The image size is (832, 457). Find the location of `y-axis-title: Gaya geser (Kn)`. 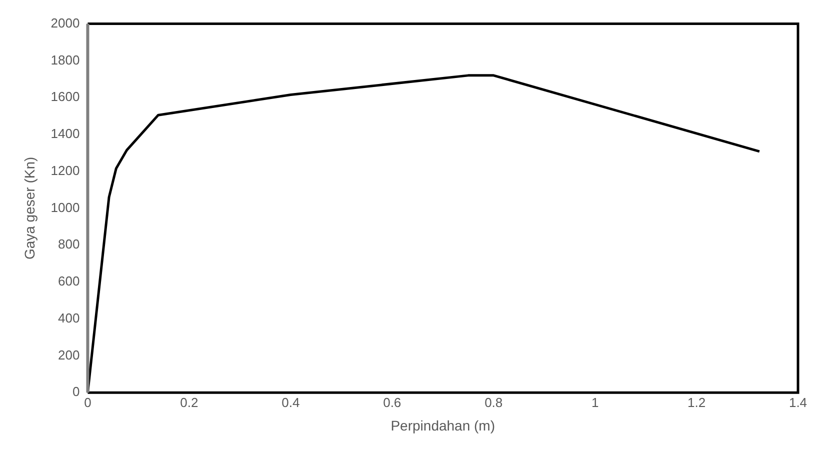

y-axis-title: Gaya geser (Kn) is located at coordinates (29, 208).